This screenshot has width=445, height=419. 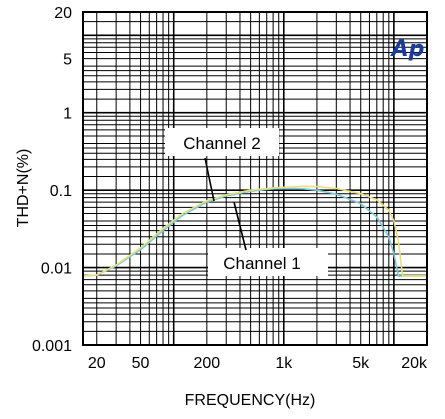 I want to click on y-tick-label: 0.001, so click(x=52, y=346).